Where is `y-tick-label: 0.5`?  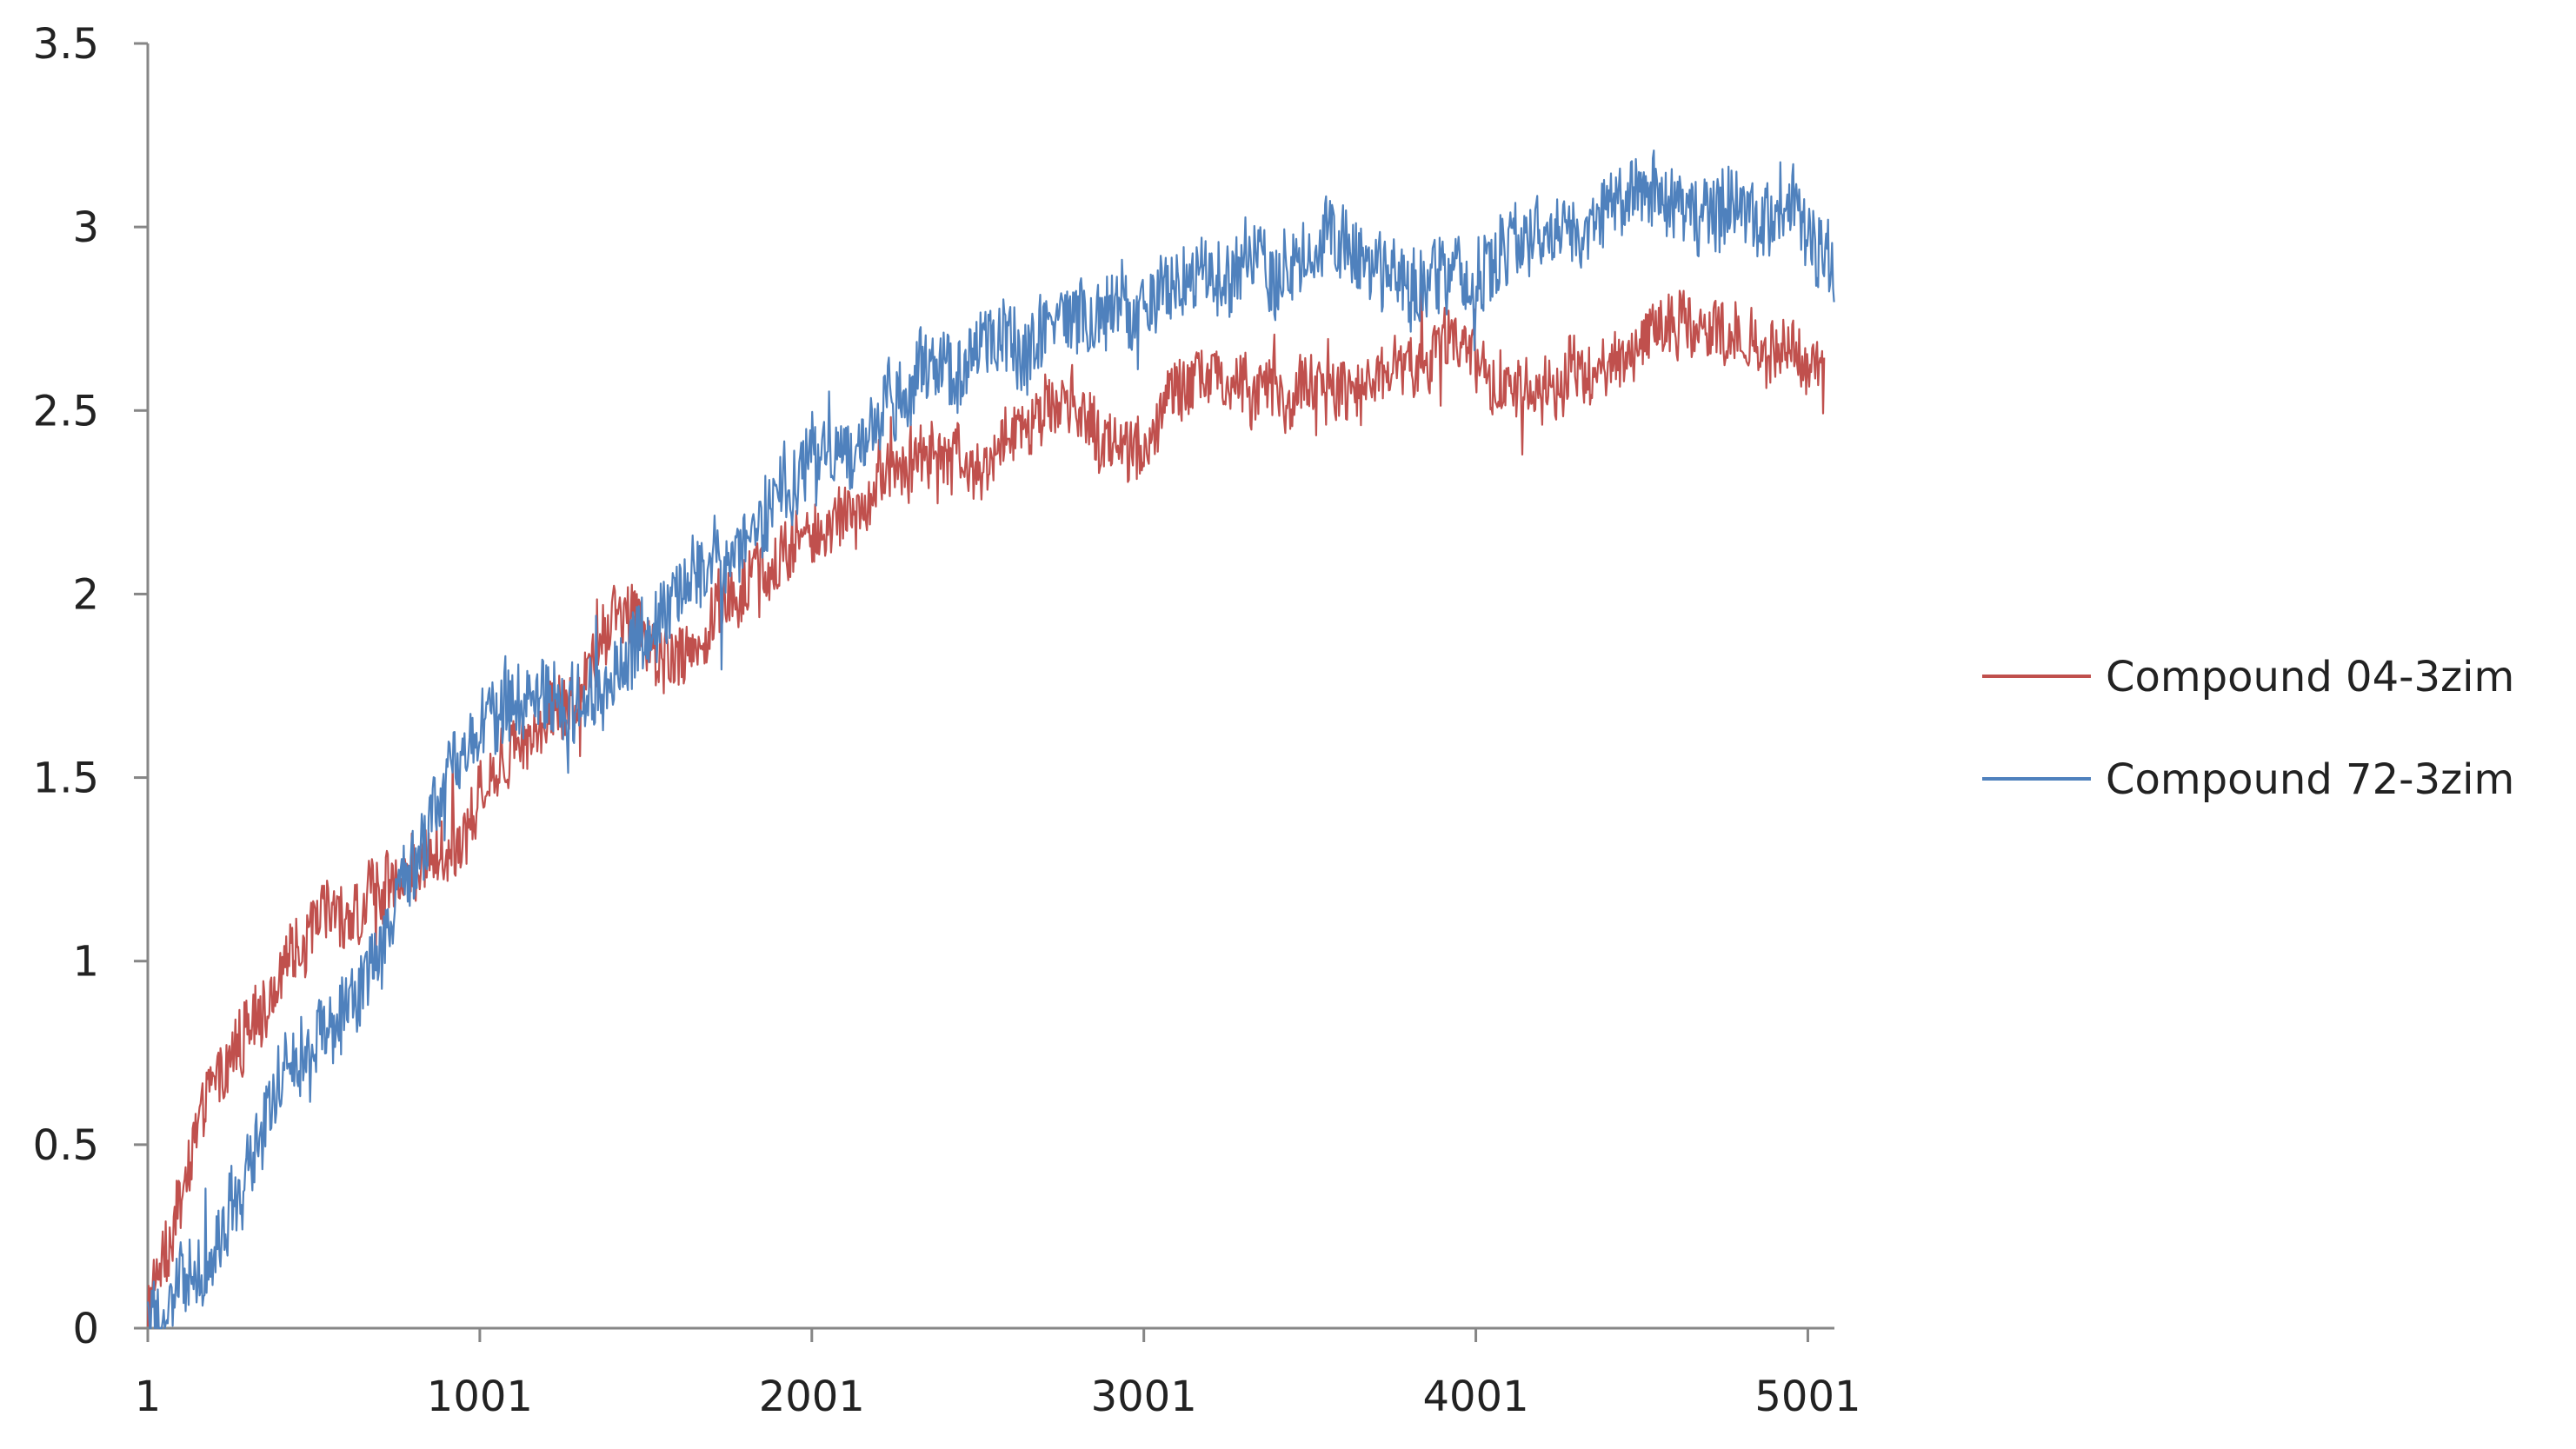
y-tick-label: 0.5 is located at coordinates (66, 1145).